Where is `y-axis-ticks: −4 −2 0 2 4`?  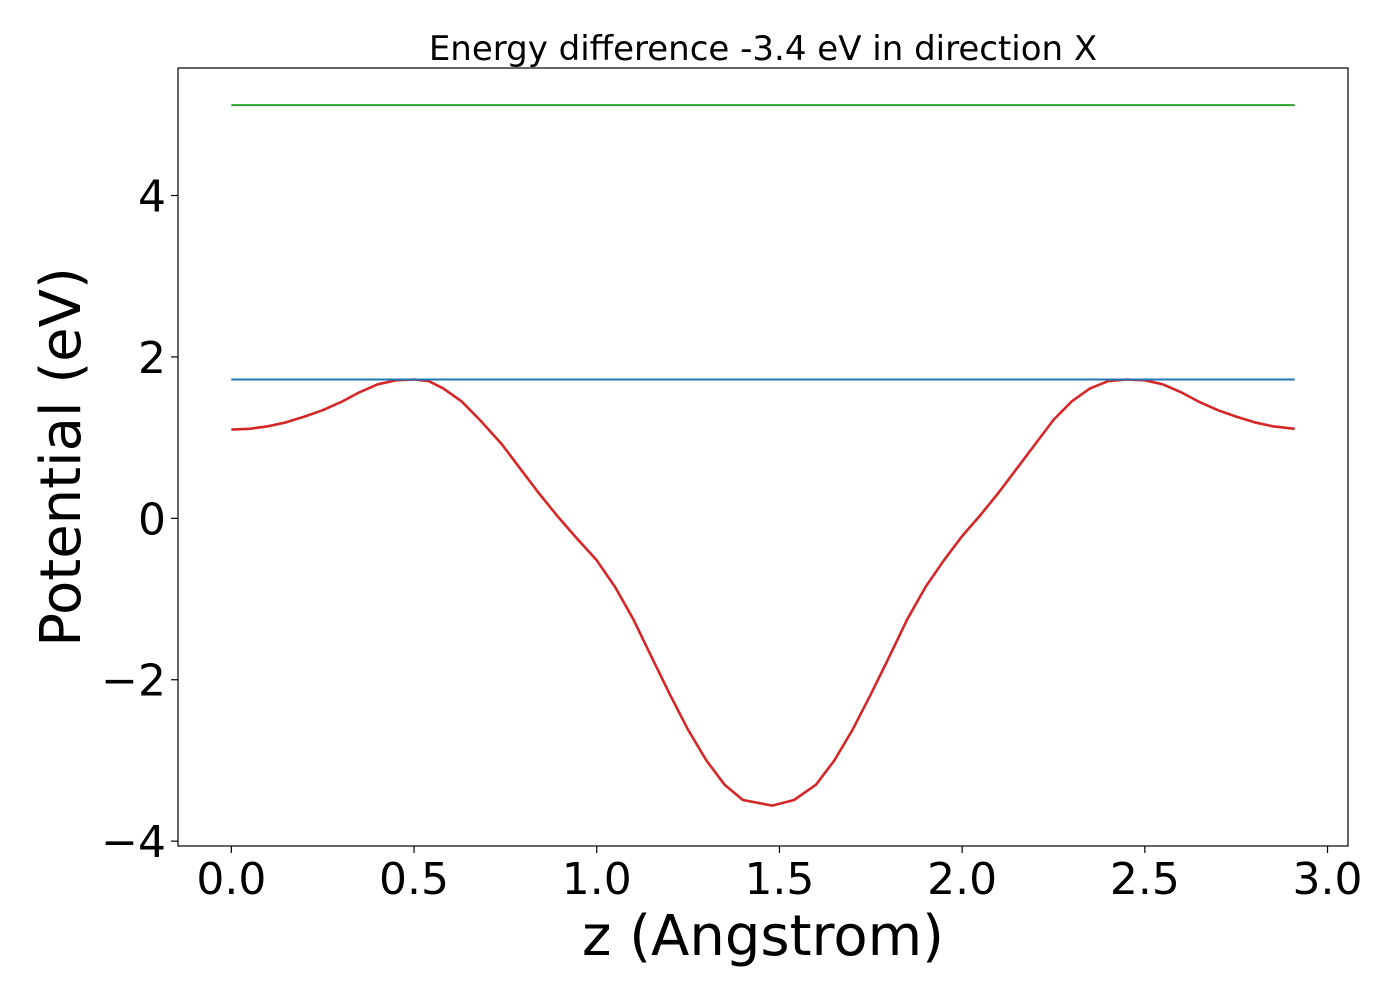
y-axis-ticks: −4 −2 0 2 4 is located at coordinates (139, 520).